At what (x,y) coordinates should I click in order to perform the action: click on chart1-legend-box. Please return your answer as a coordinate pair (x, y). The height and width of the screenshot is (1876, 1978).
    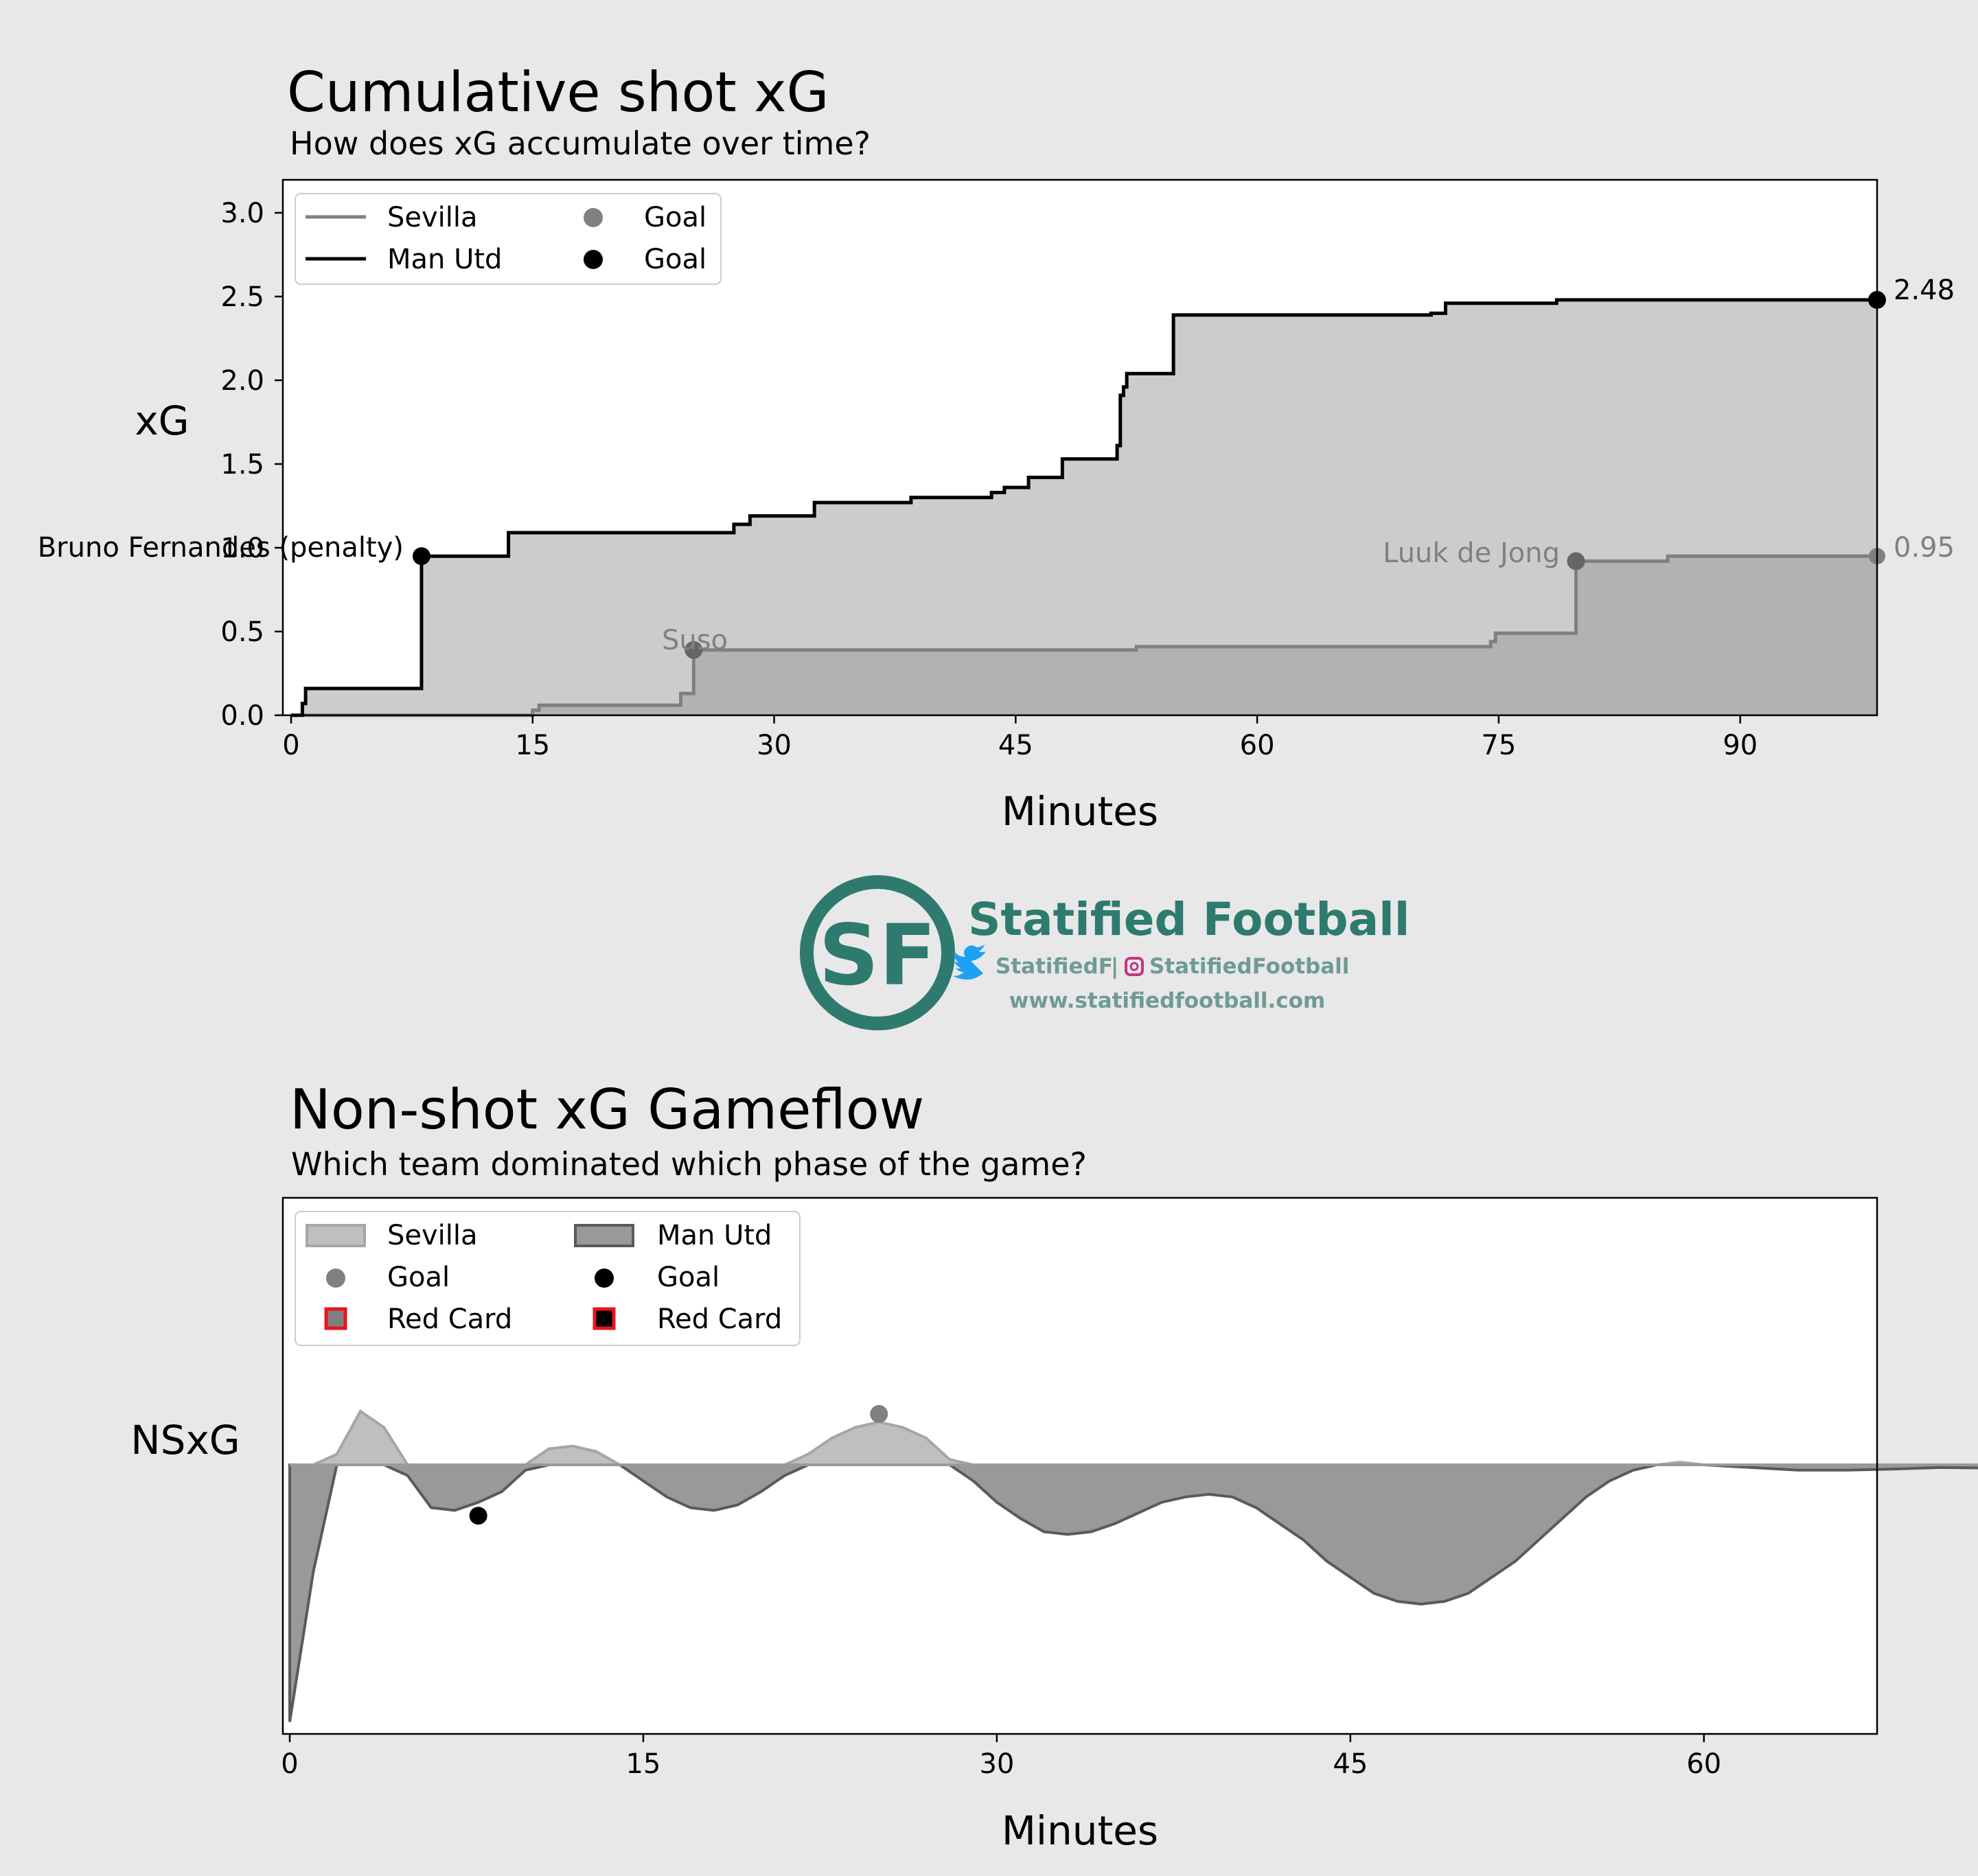
    Looking at the image, I should click on (508, 239).